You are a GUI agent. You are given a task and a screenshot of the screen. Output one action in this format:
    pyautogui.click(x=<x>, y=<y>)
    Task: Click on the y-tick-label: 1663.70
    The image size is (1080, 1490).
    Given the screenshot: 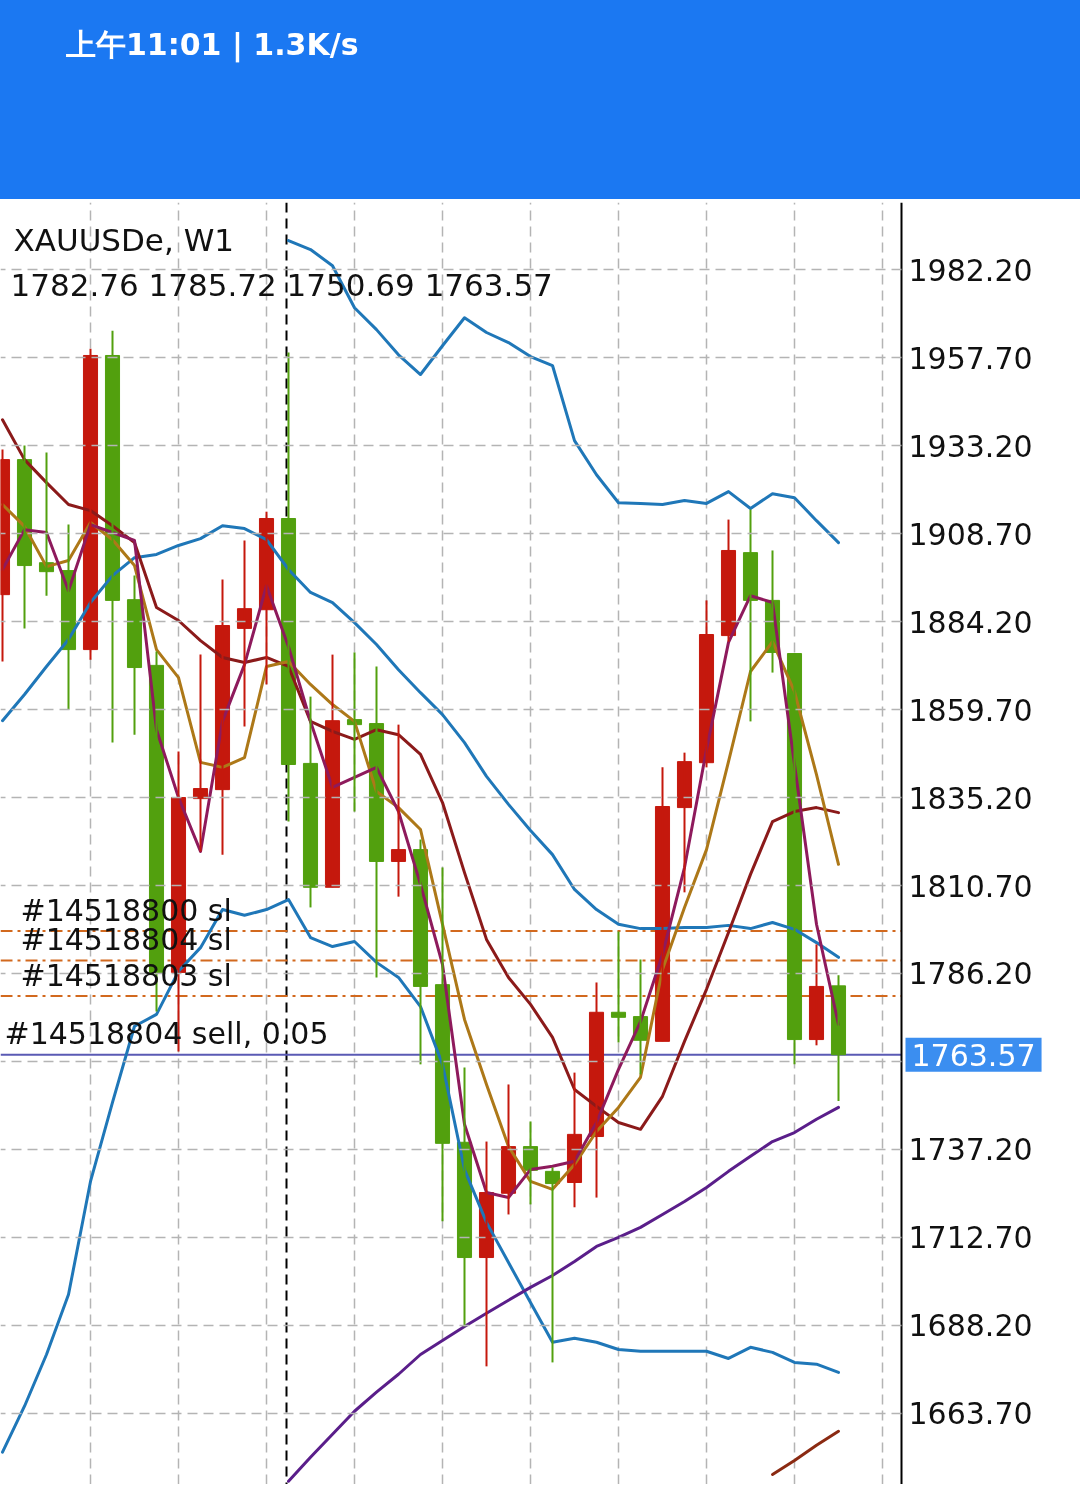 What is the action you would take?
    pyautogui.click(x=970, y=1414)
    